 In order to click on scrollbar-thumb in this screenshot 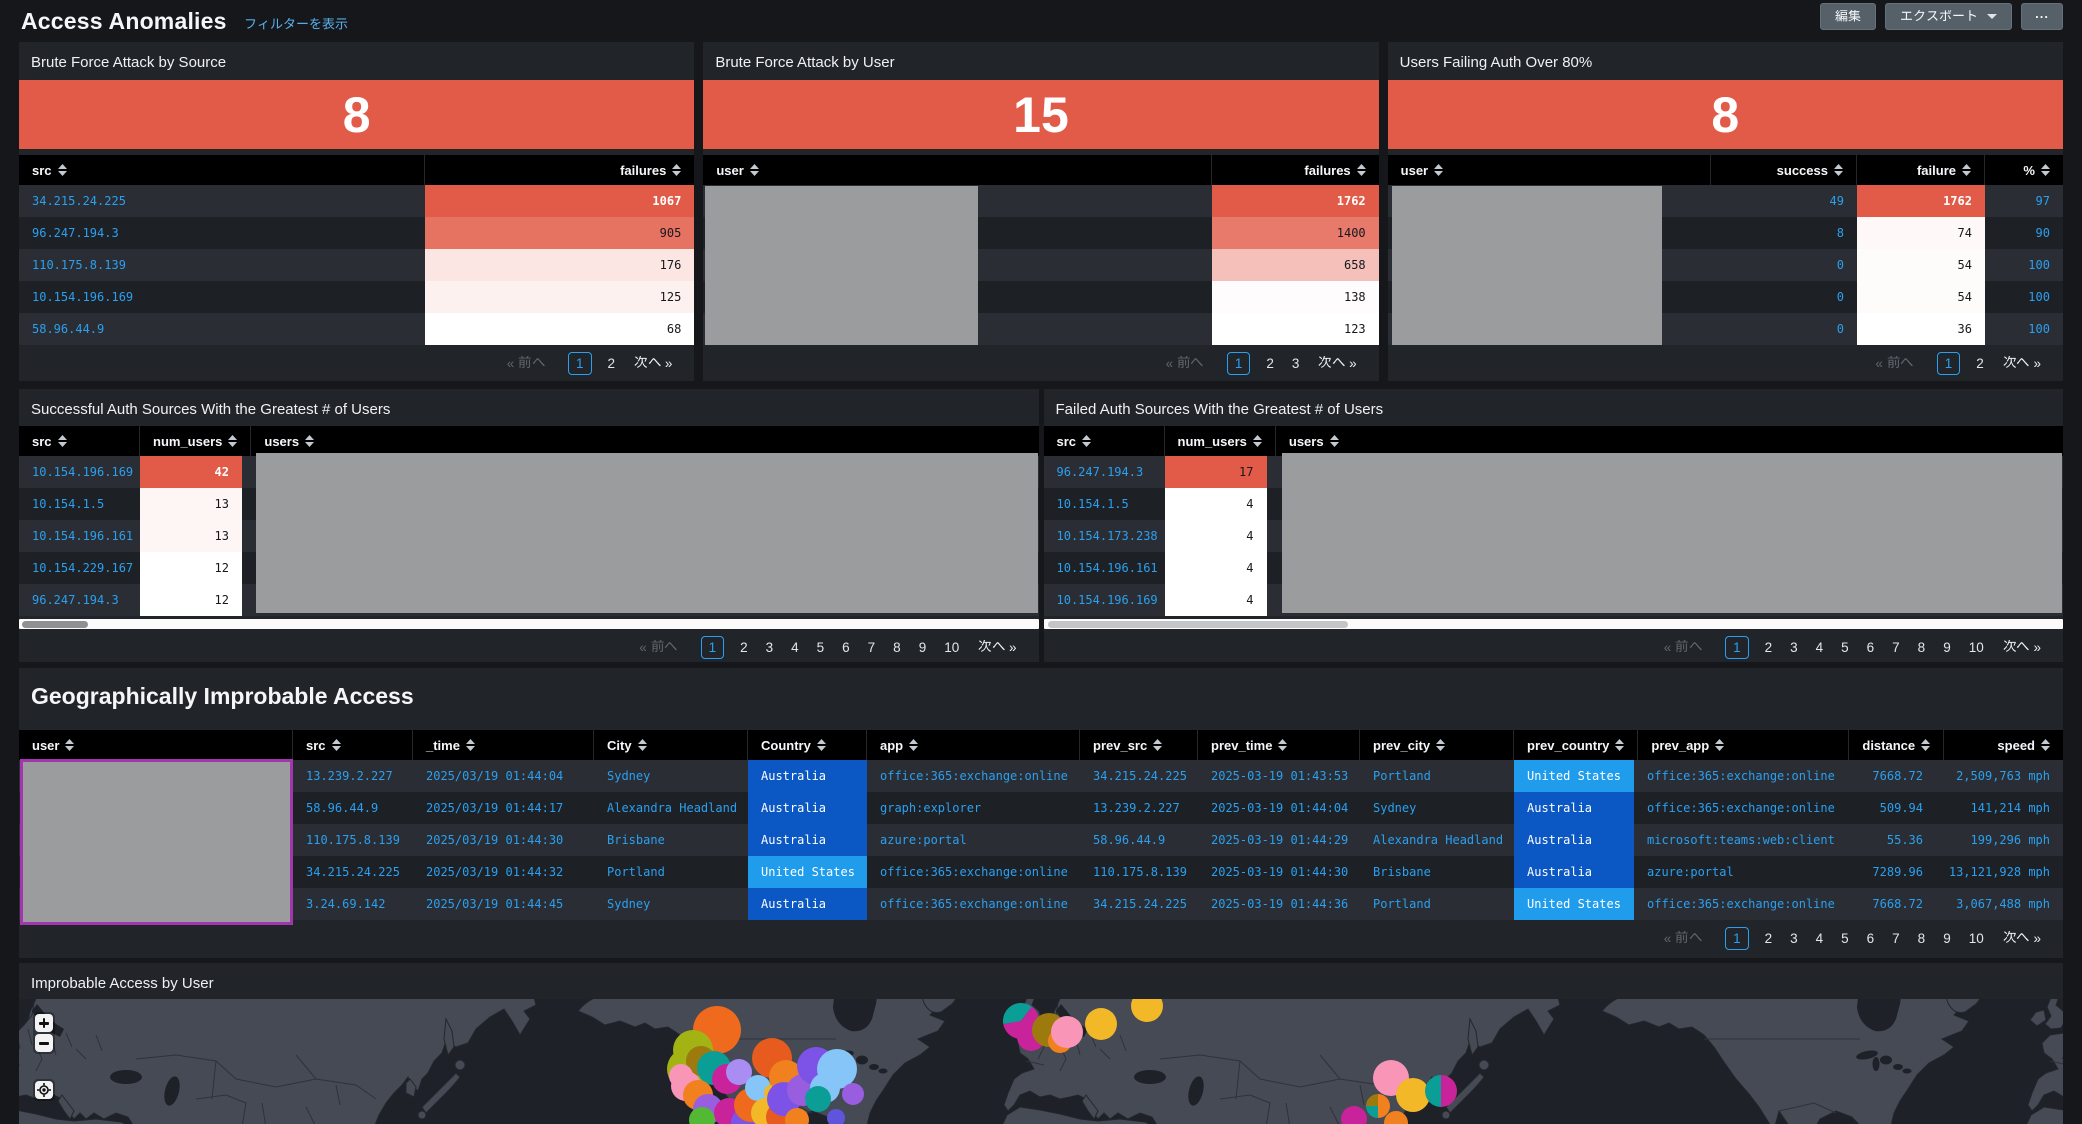, I will do `click(55, 624)`.